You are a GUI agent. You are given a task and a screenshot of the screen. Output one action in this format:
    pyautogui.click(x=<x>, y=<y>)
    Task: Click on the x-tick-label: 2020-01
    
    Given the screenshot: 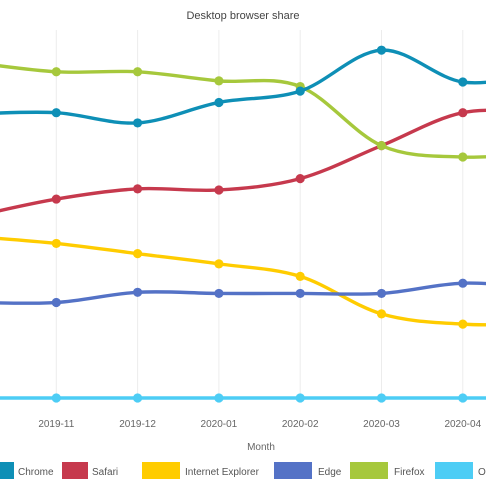 What is the action you would take?
    pyautogui.click(x=219, y=424)
    